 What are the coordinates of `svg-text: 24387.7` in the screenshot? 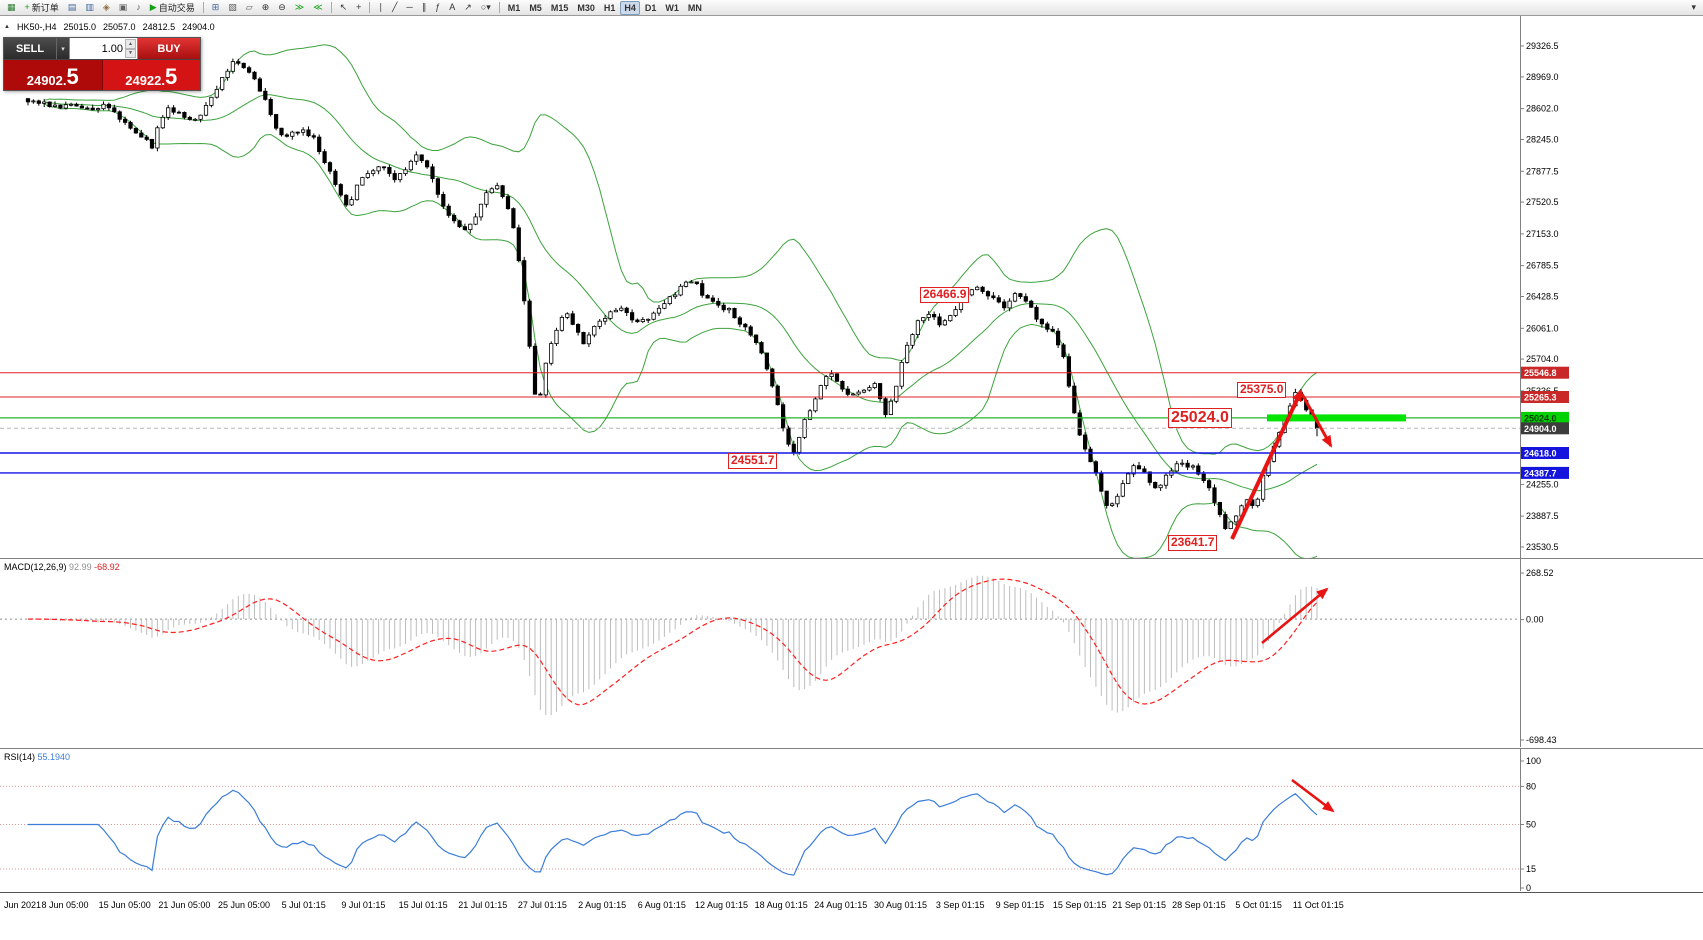 It's located at (1540, 473).